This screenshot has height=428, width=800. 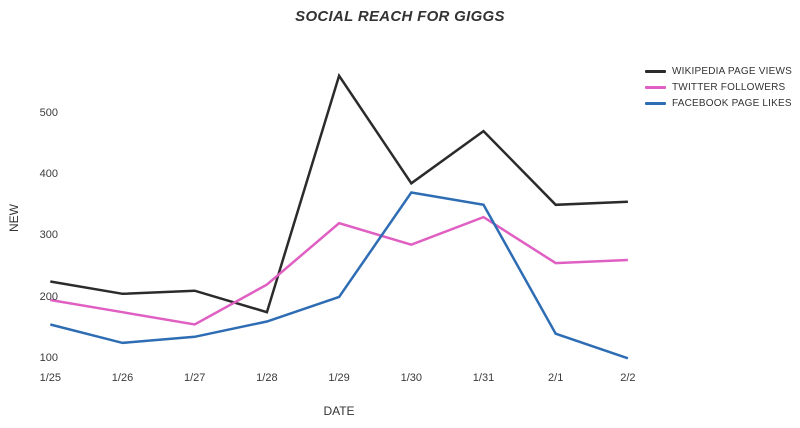 I want to click on legend-label: FACEBOOK PAGE LIKES, so click(x=732, y=103).